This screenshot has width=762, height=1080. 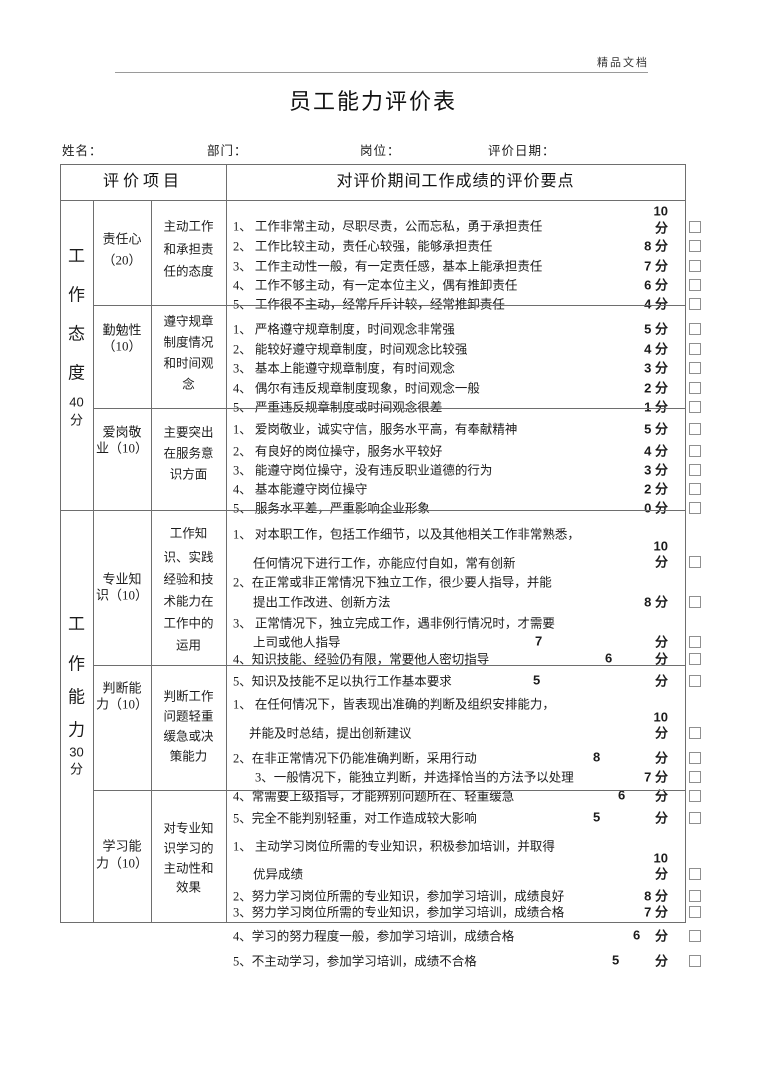 What do you see at coordinates (122, 846) in the screenshot?
I see `section-item-label: 学习能` at bounding box center [122, 846].